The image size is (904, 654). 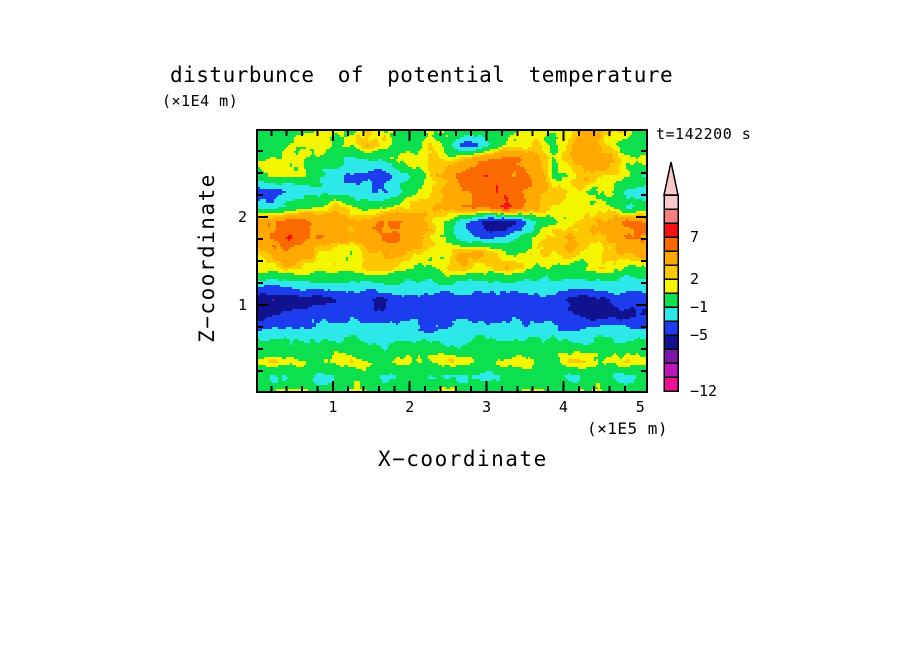 I want to click on z-tick-label-1: 1, so click(x=242, y=305).